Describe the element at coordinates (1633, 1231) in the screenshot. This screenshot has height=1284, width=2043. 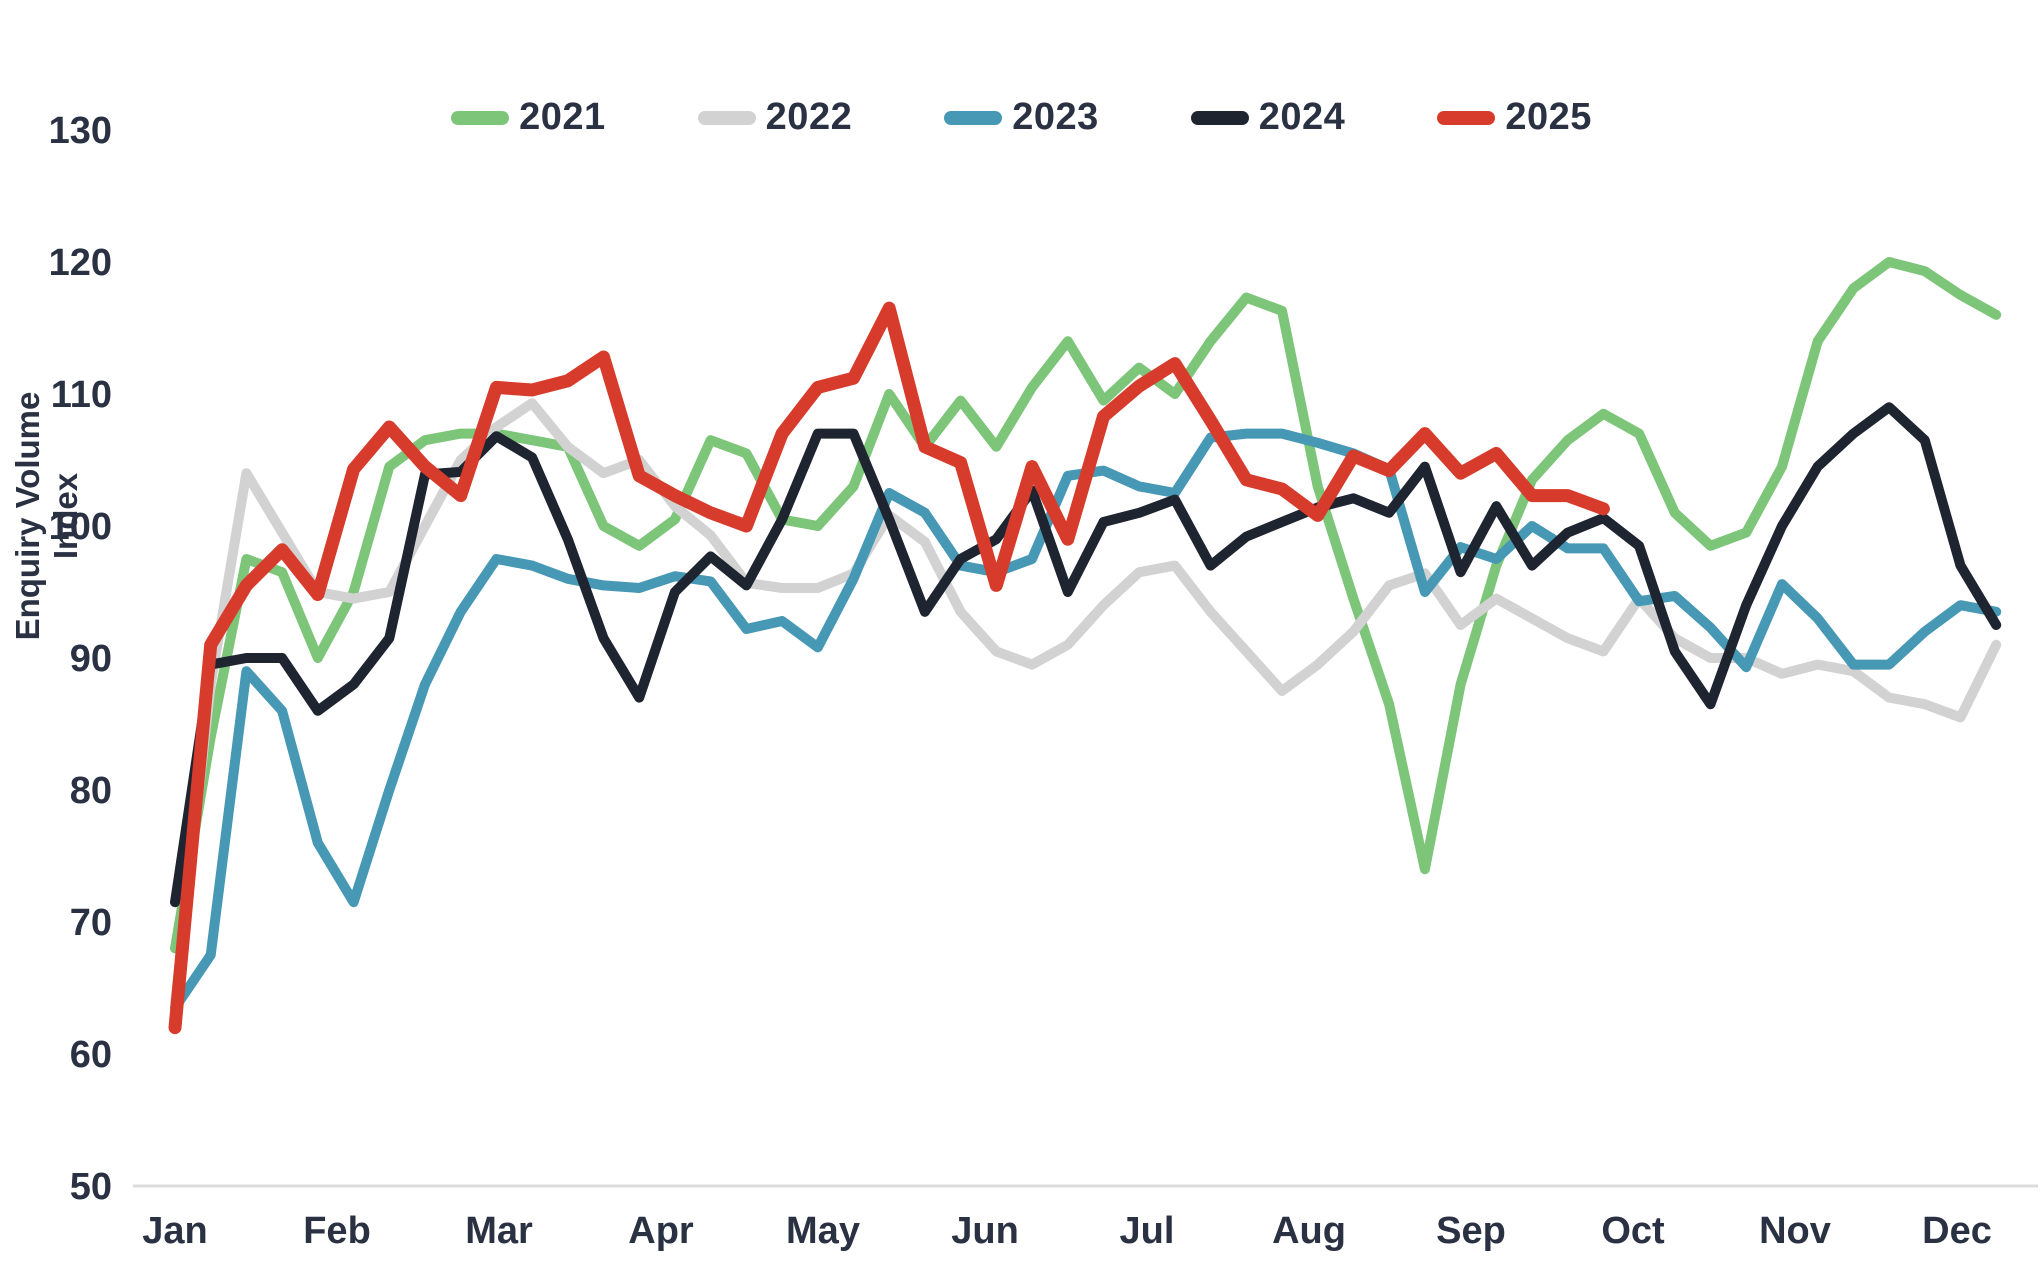
I see `x-tick-label-oct: Oct` at that location.